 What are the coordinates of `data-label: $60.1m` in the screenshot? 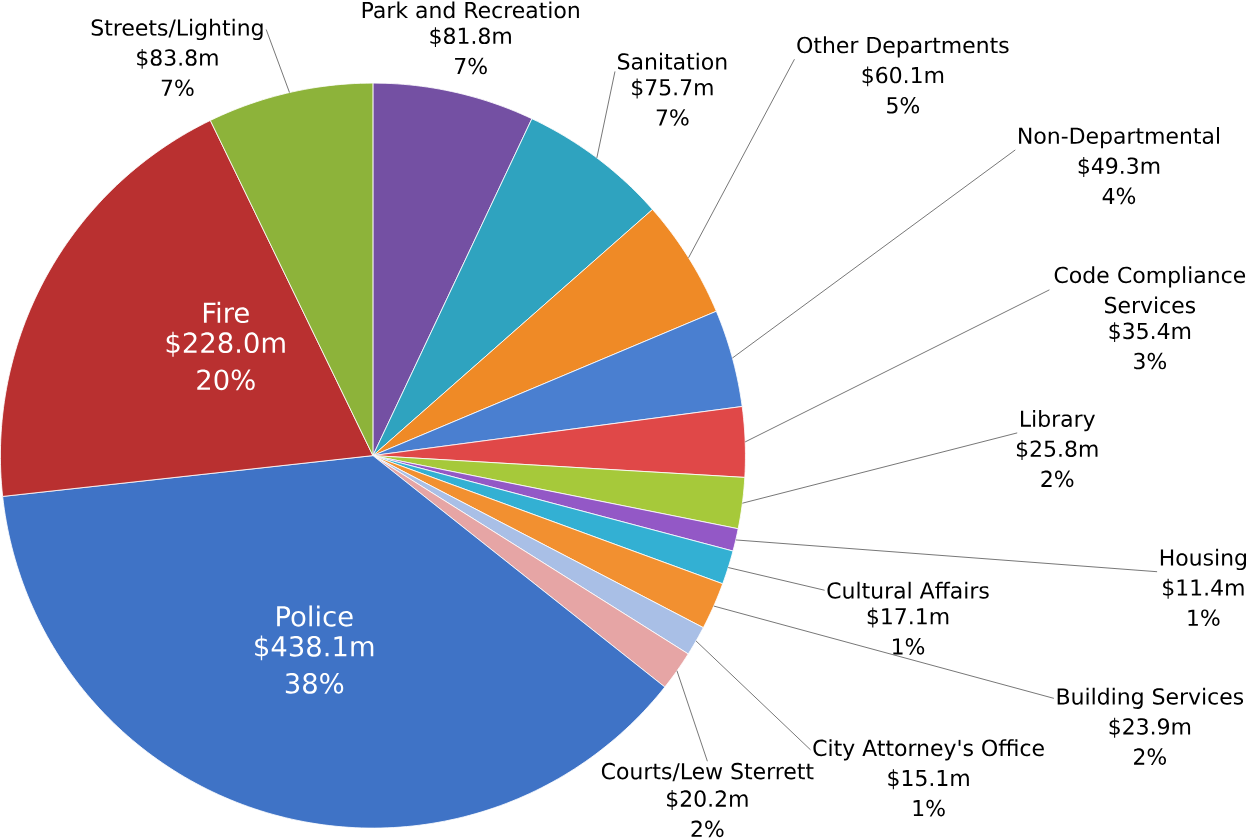 It's located at (903, 76).